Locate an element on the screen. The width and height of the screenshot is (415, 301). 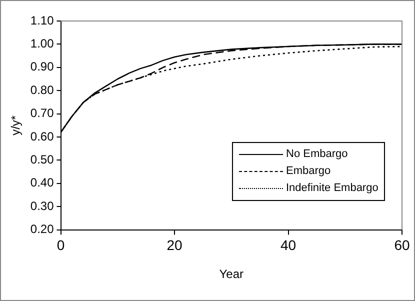
y-tick-label: 1.00 is located at coordinates (42, 43).